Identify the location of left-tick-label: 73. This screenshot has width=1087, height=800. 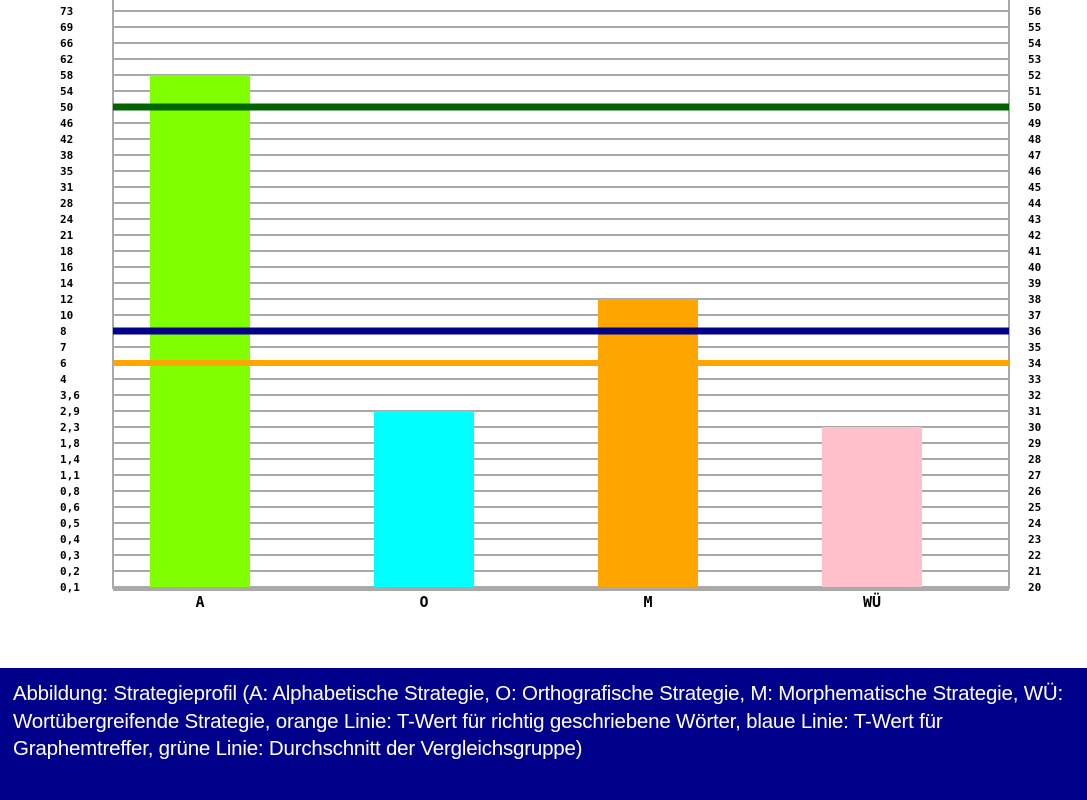
(66, 11).